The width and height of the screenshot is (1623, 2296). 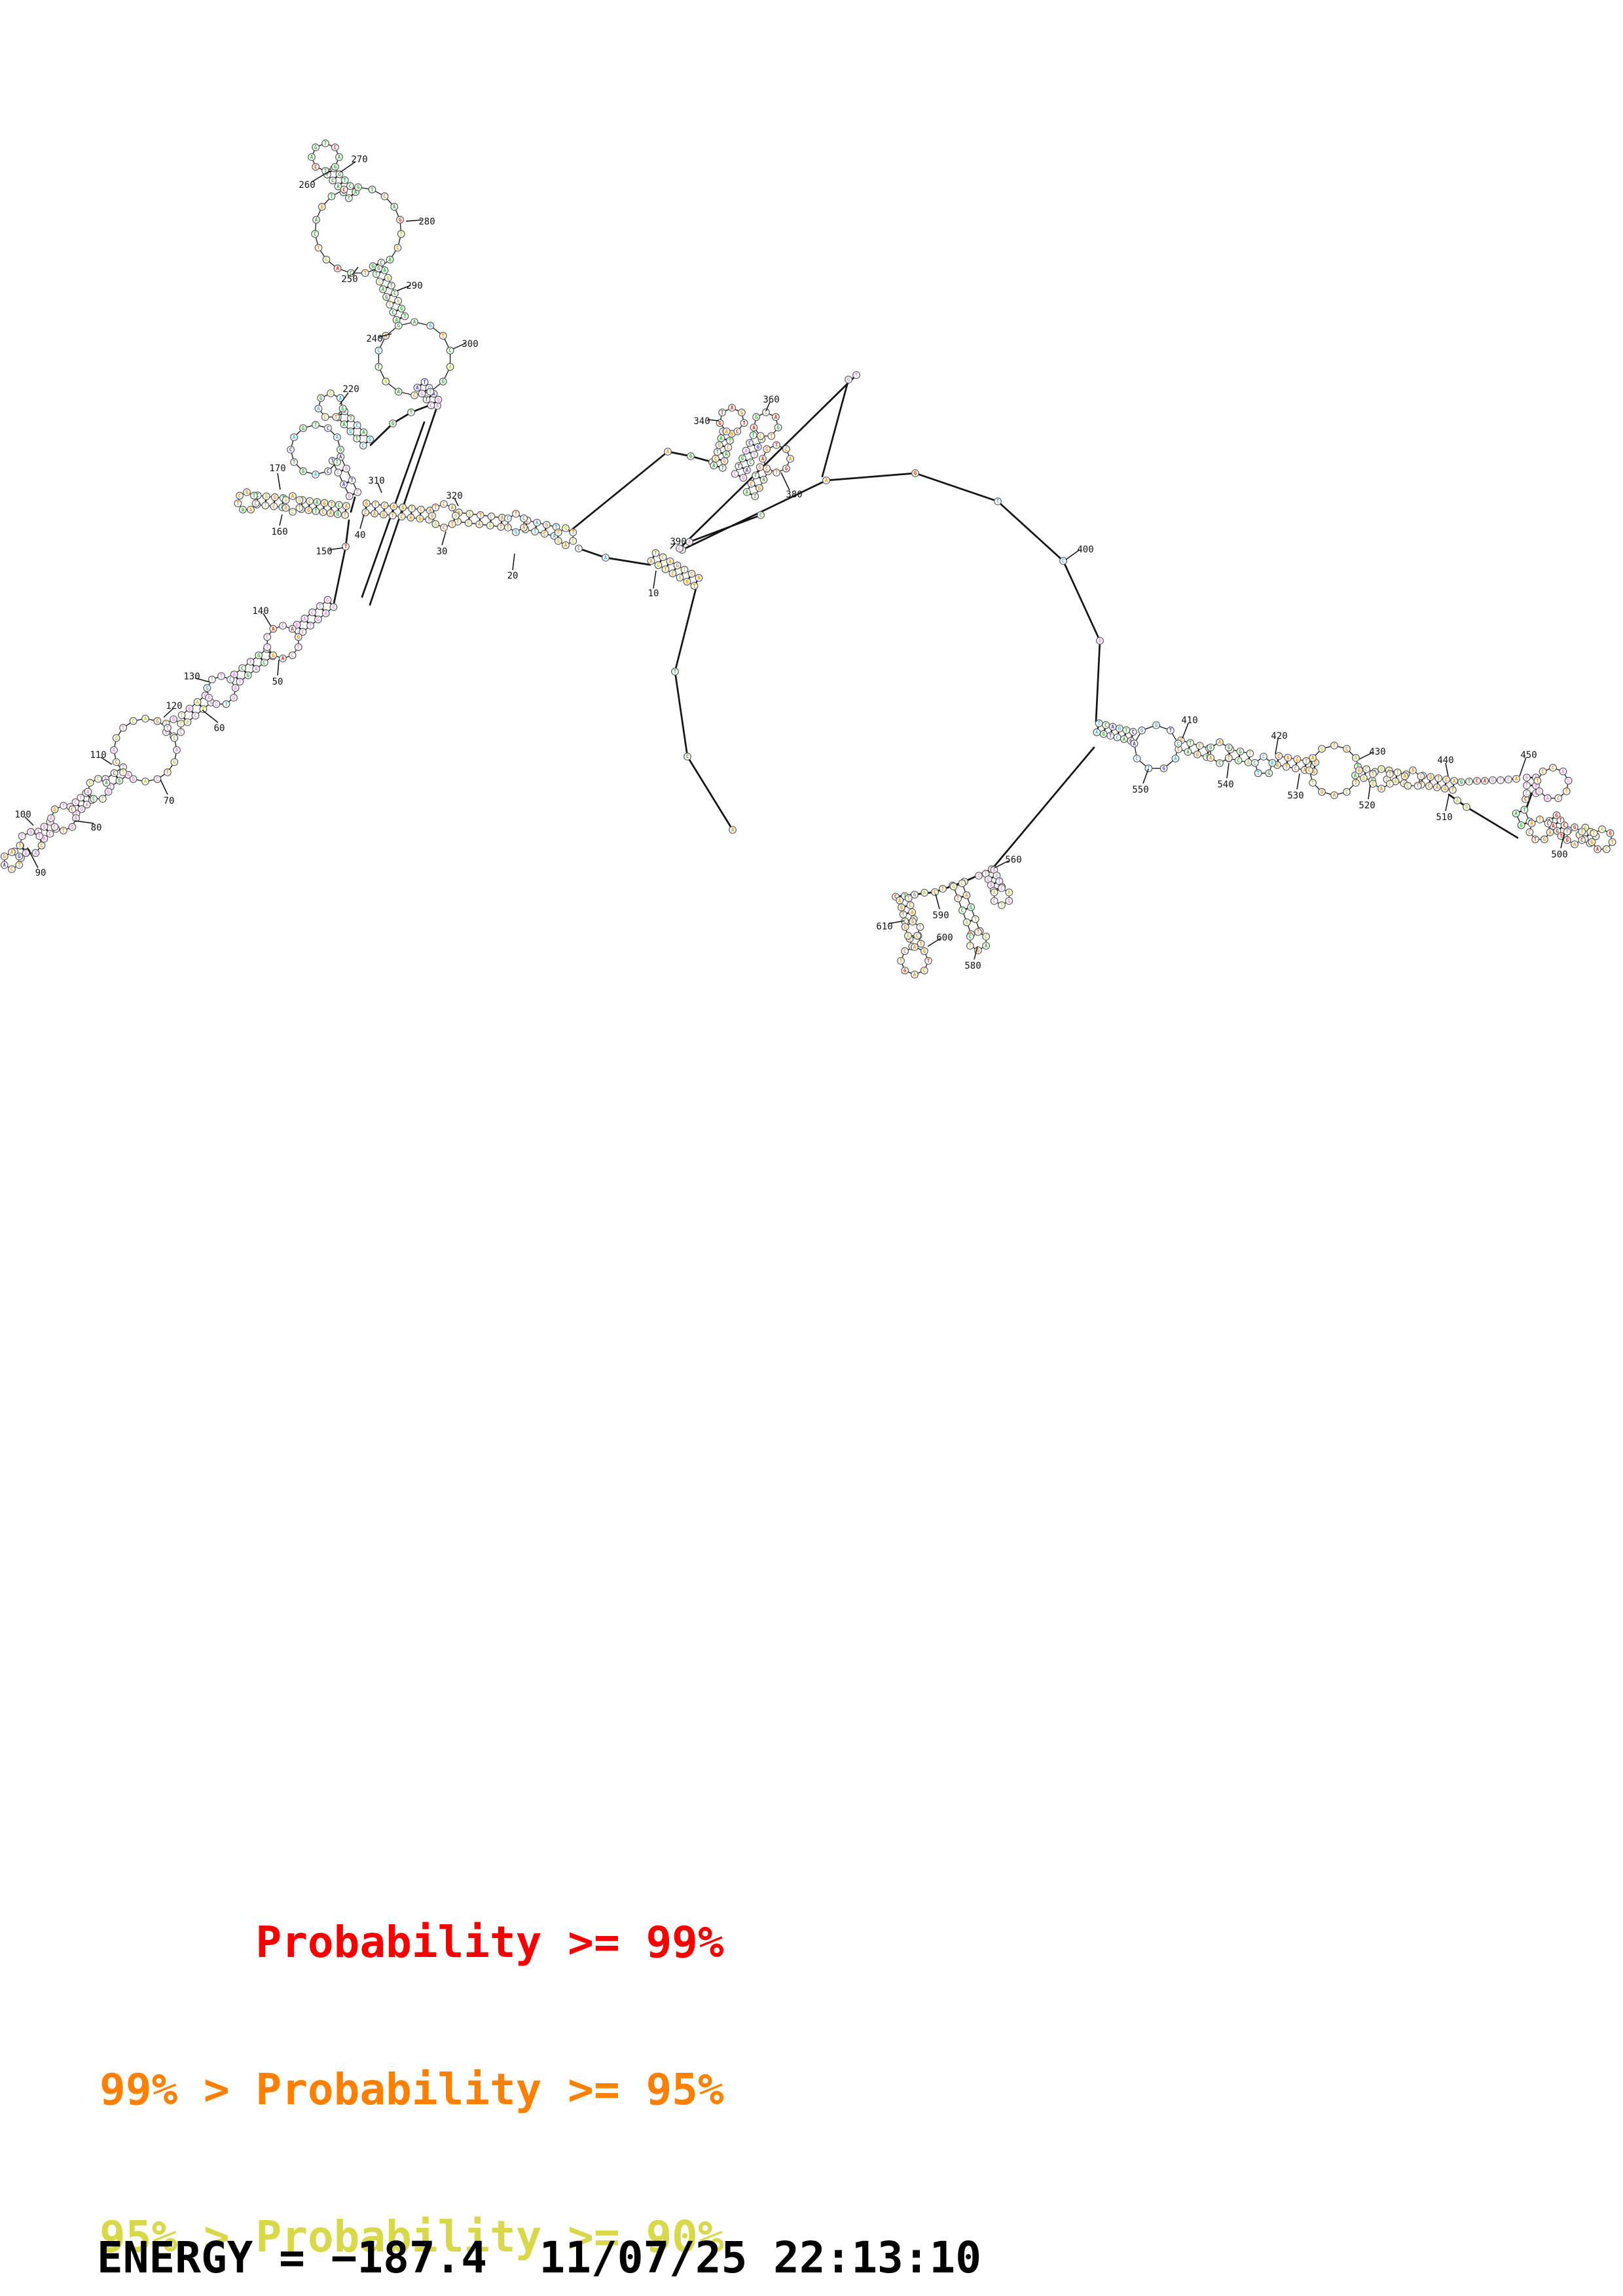 What do you see at coordinates (191, 677) in the screenshot?
I see `svg-text: 130` at bounding box center [191, 677].